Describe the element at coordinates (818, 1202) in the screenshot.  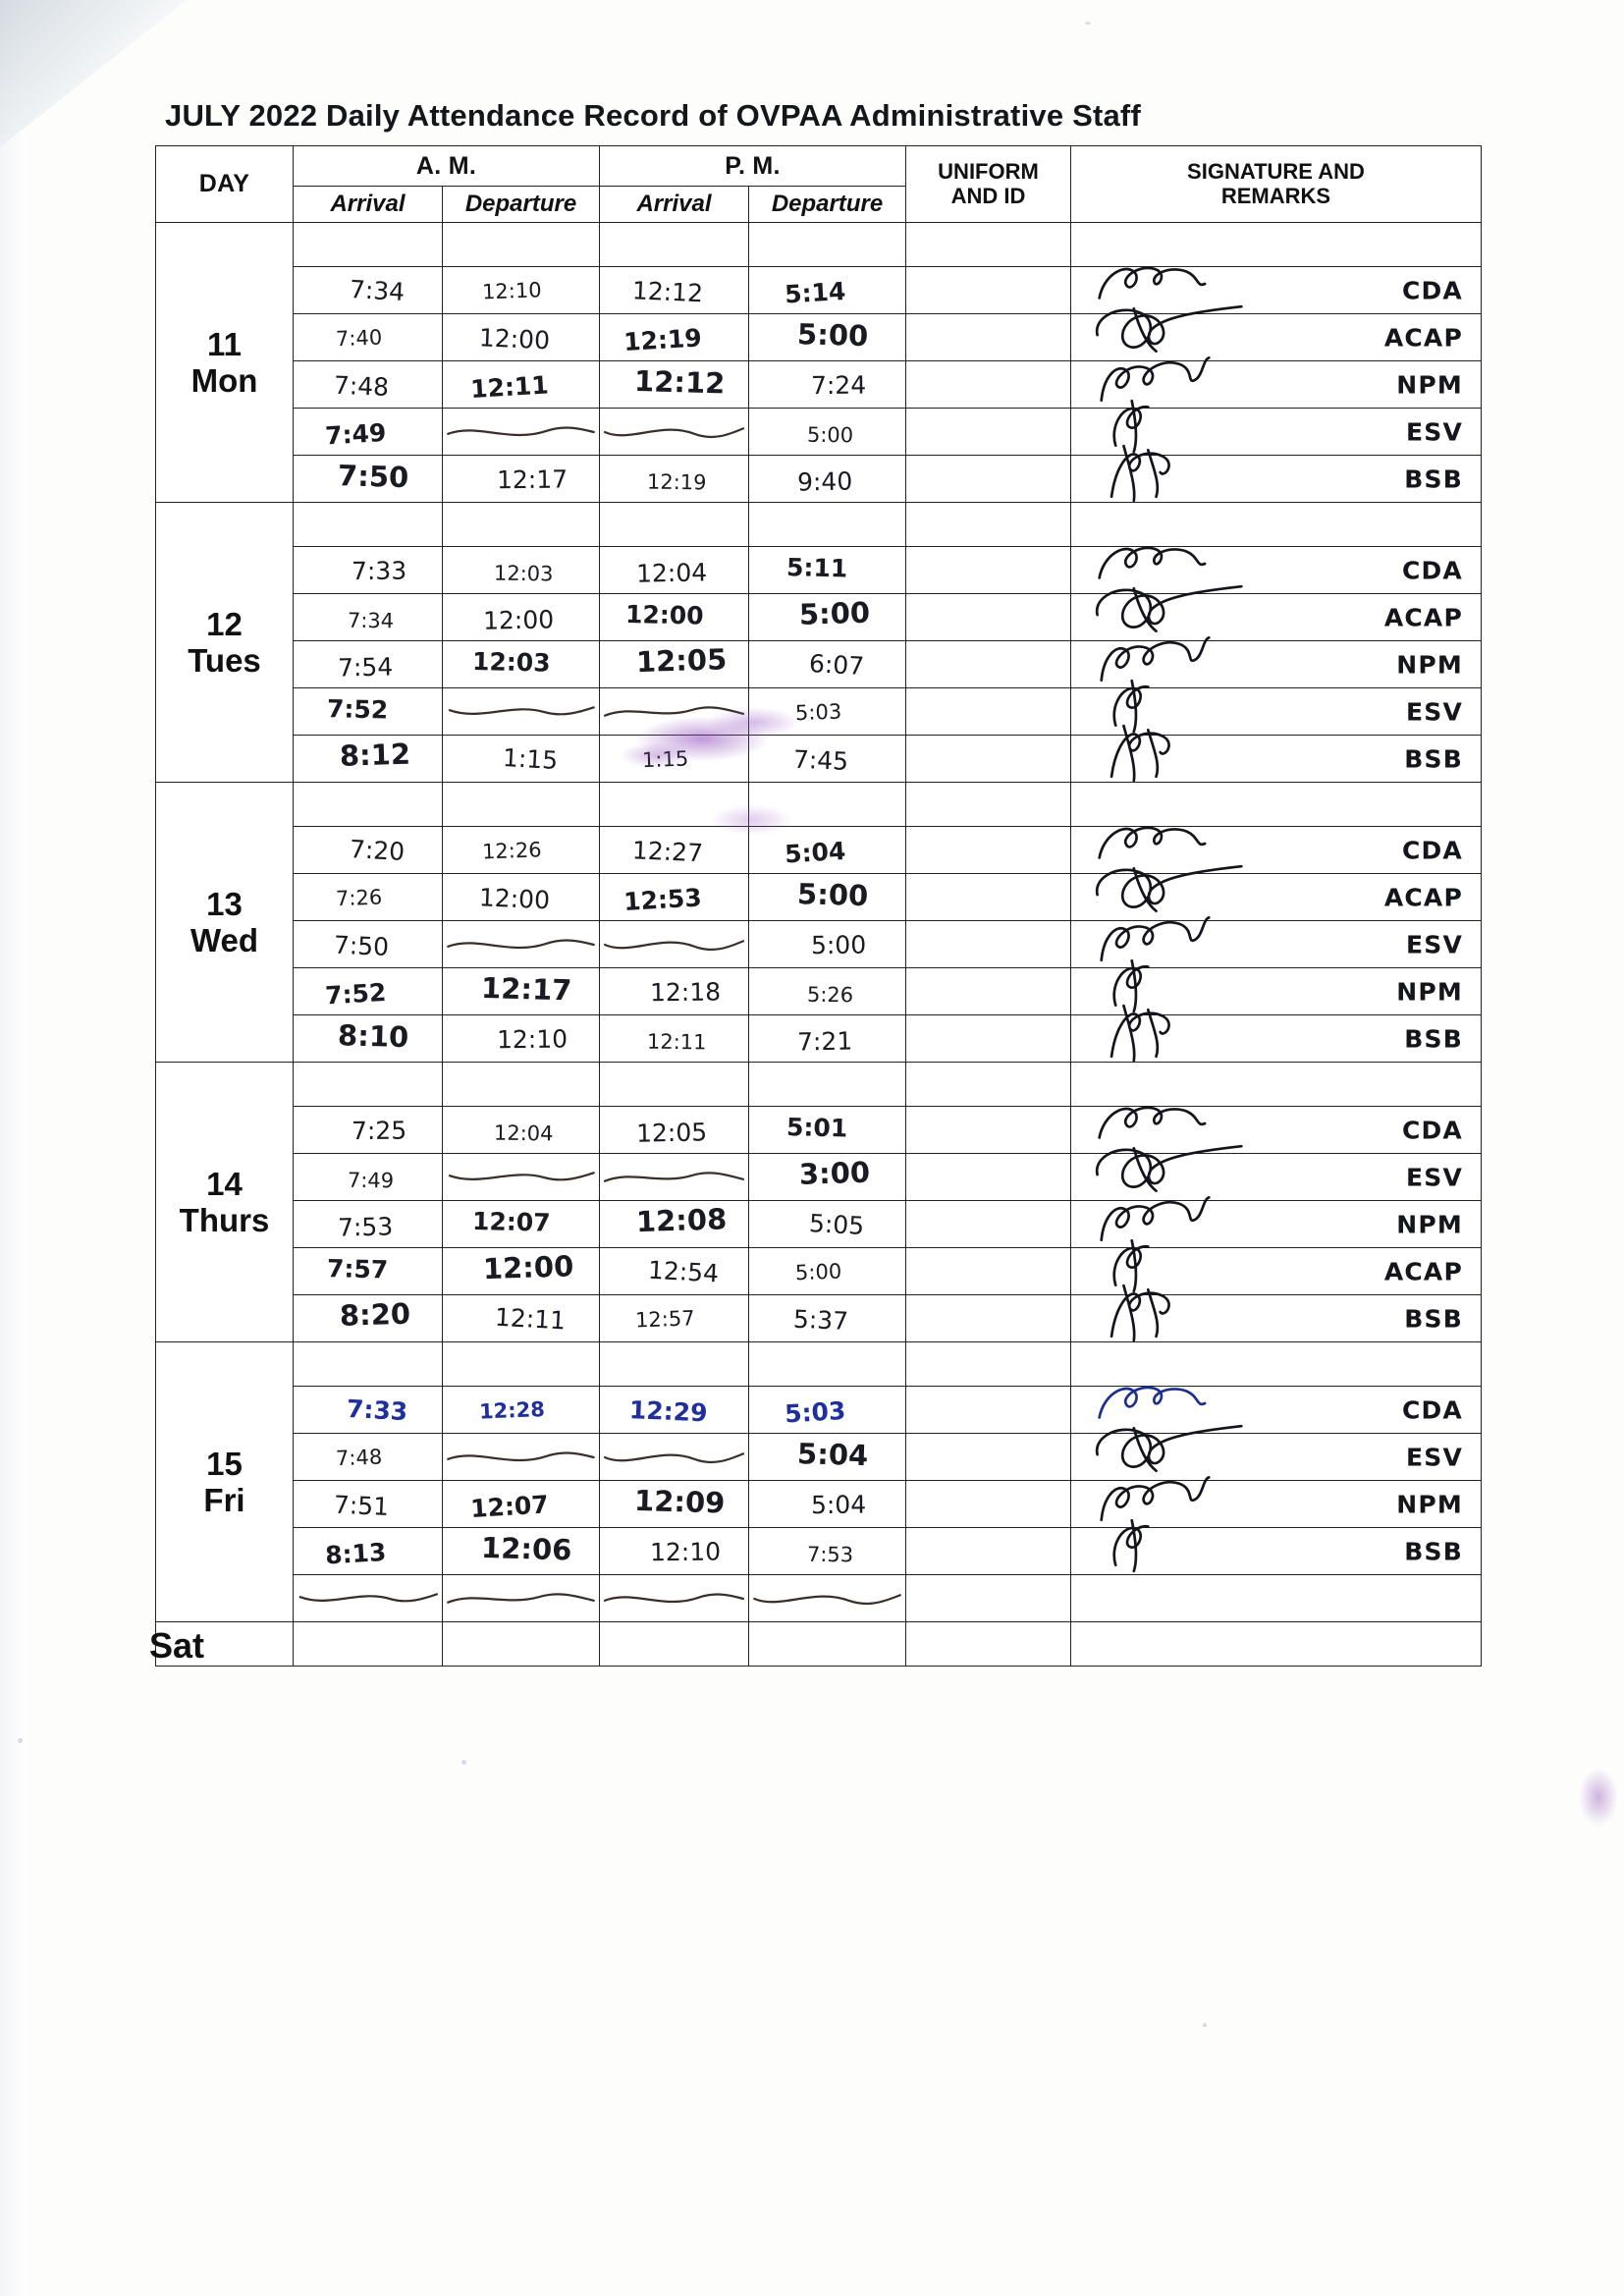
I see `day-spacer-row: 14 Thurs` at that location.